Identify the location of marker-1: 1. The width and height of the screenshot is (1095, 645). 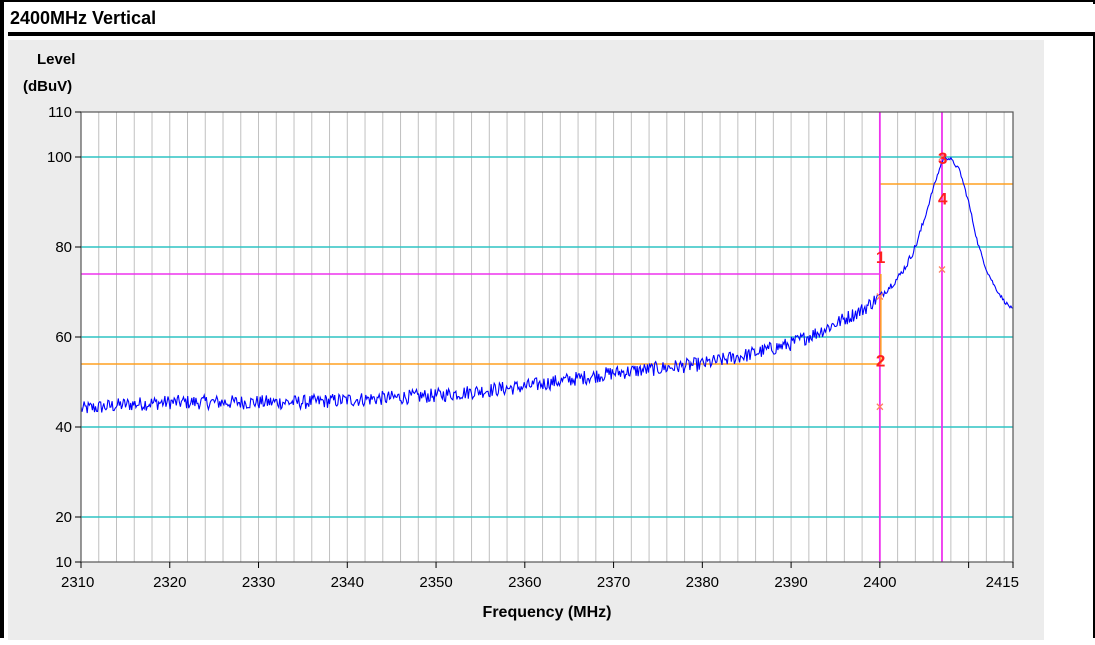
(880, 274).